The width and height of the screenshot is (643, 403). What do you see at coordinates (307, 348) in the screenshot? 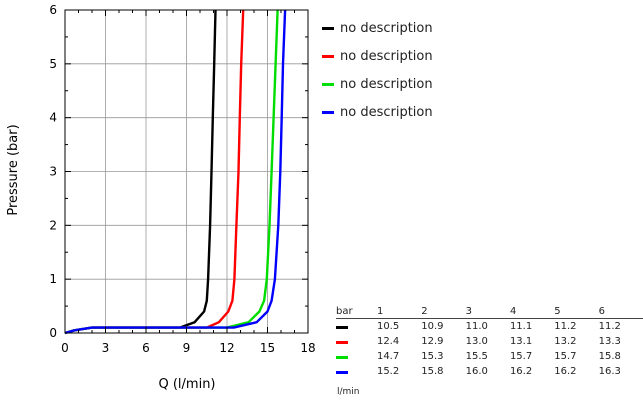
I see `x-tick-label: 18` at bounding box center [307, 348].